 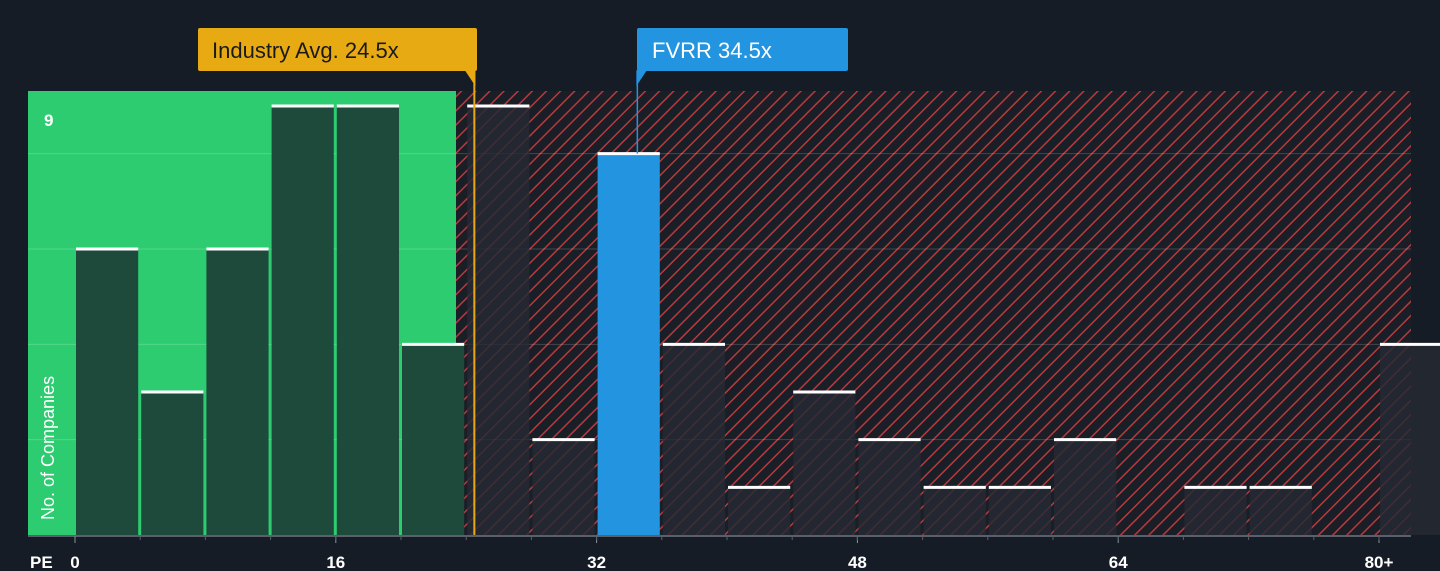 I want to click on industry-avg-callout: Industry Avg. 24.5x, so click(x=337, y=57).